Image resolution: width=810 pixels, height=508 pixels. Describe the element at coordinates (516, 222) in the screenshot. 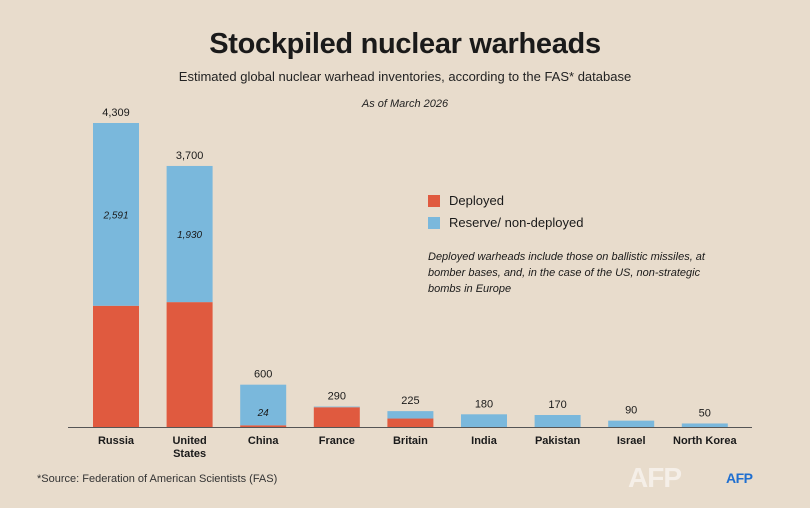

I see `legend-label-reserve: Reserve/ non-deployed` at that location.